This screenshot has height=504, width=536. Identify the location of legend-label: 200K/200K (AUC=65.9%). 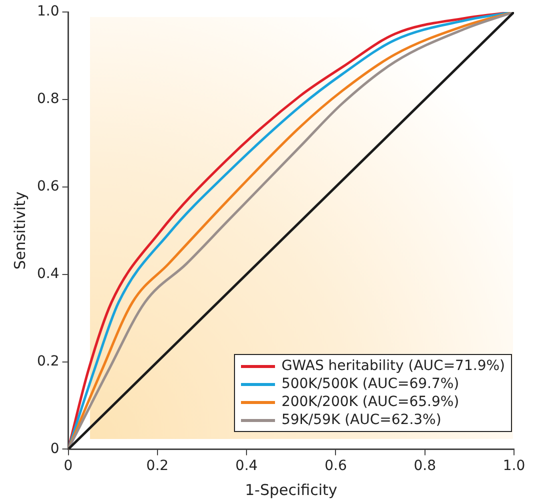
(370, 402).